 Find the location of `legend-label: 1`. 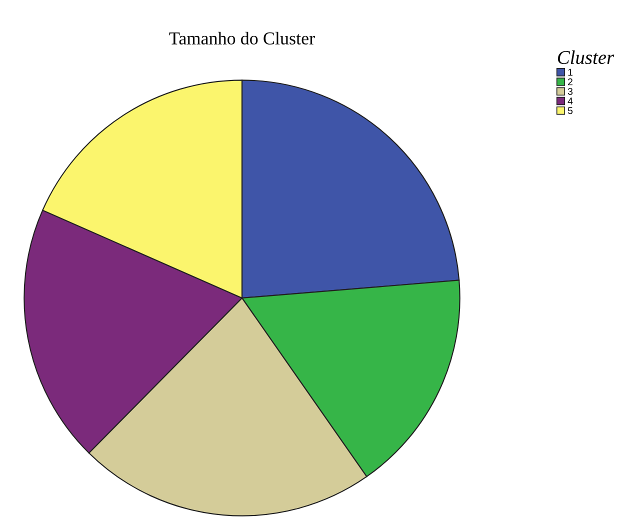

legend-label: 1 is located at coordinates (570, 72).